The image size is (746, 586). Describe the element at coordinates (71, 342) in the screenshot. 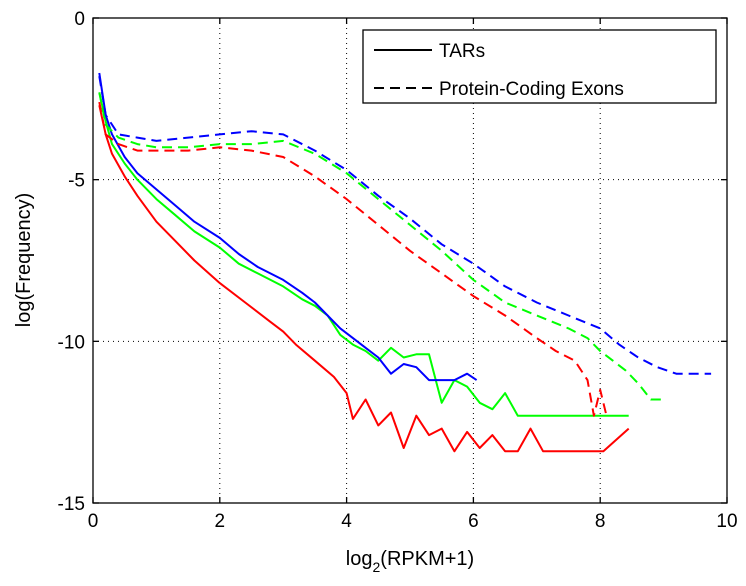

I see `y-tick-label: -10` at that location.